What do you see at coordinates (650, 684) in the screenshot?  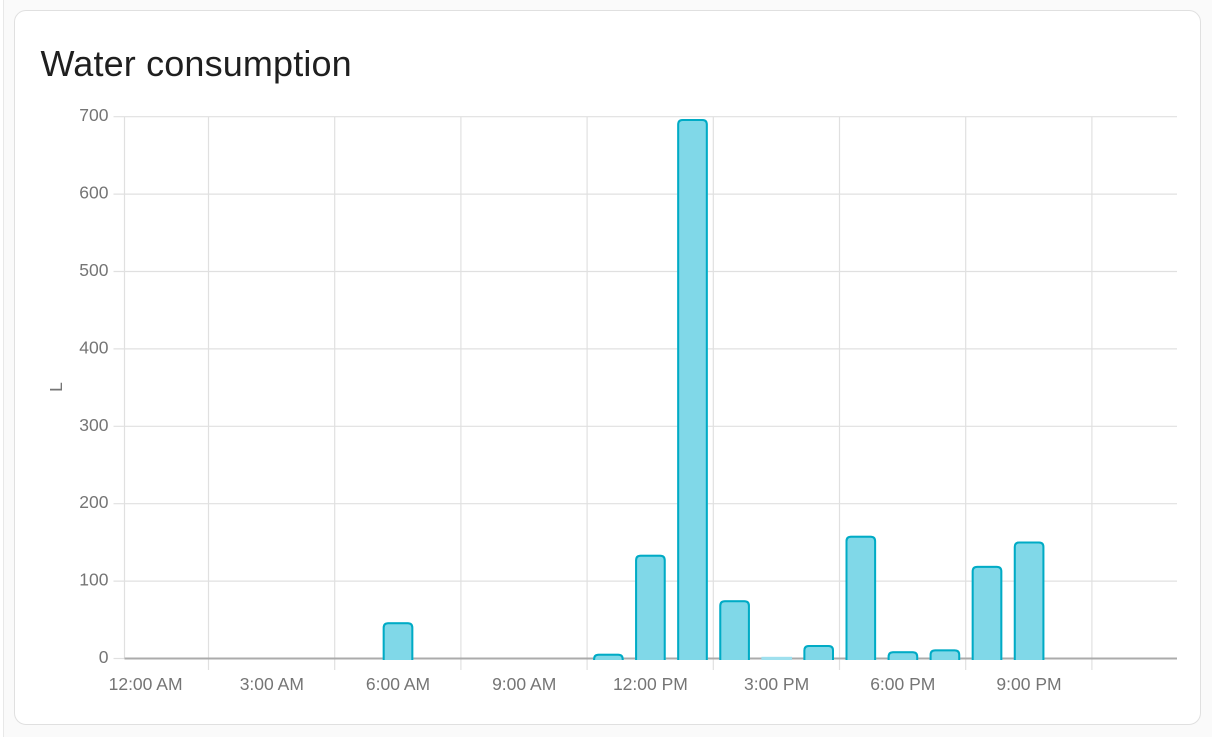 I see `svg-text: 12:00 PM` at bounding box center [650, 684].